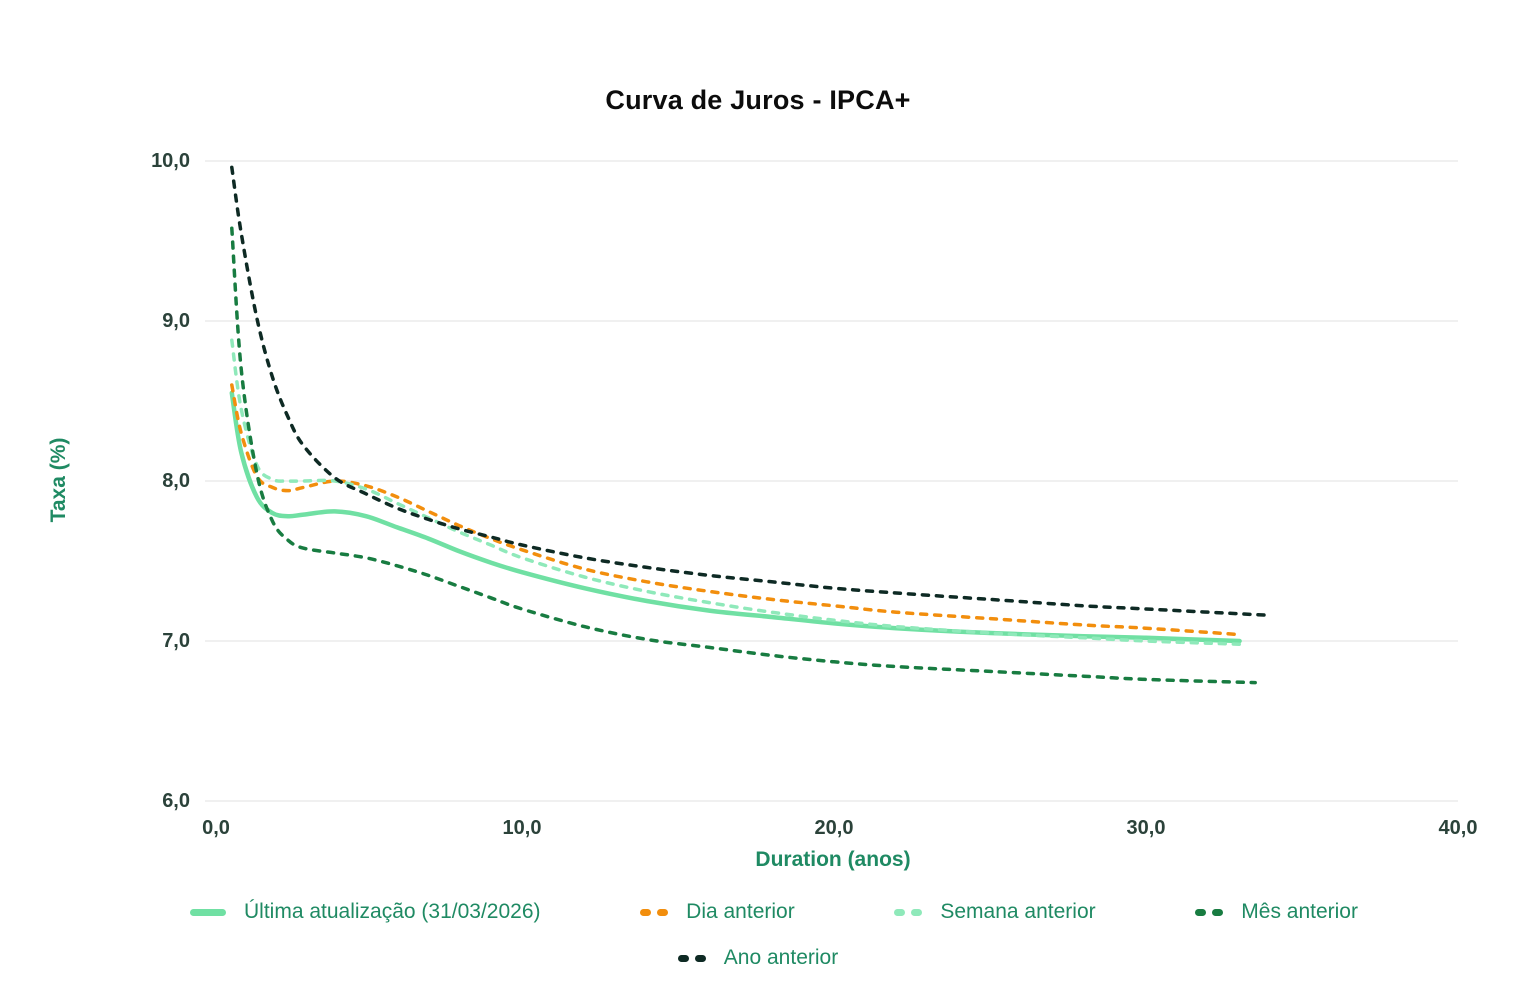 The width and height of the screenshot is (1516, 988). I want to click on legend-item-ultima-atualizacao: Última atualização (31/03/2026), so click(365, 912).